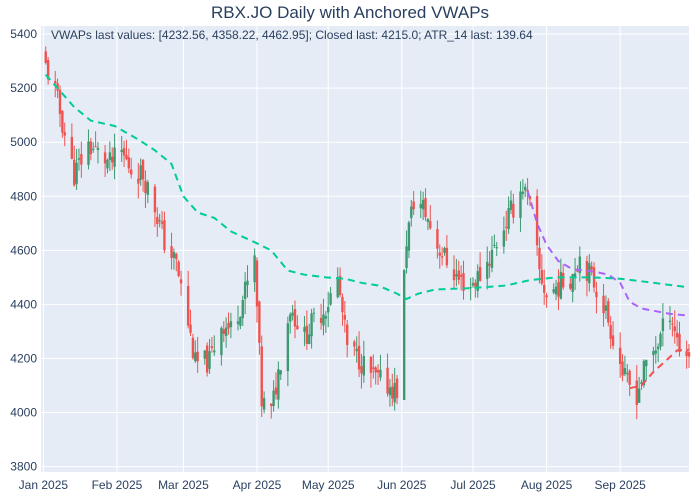 Image resolution: width=700 pixels, height=500 pixels. What do you see at coordinates (23, 88) in the screenshot?
I see `y-tick-label: 5200` at bounding box center [23, 88].